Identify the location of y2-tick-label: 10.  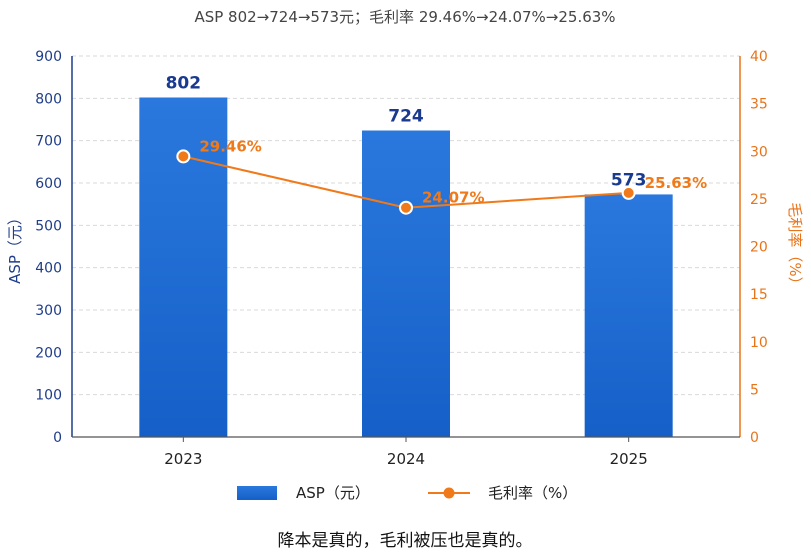
(759, 343).